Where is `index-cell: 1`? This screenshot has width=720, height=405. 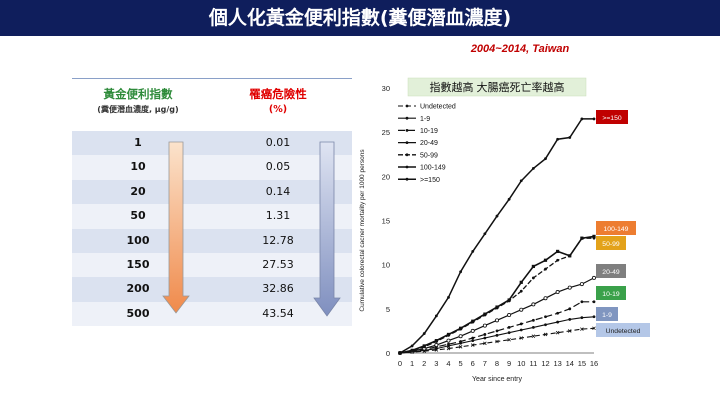 index-cell: 1 is located at coordinates (138, 142).